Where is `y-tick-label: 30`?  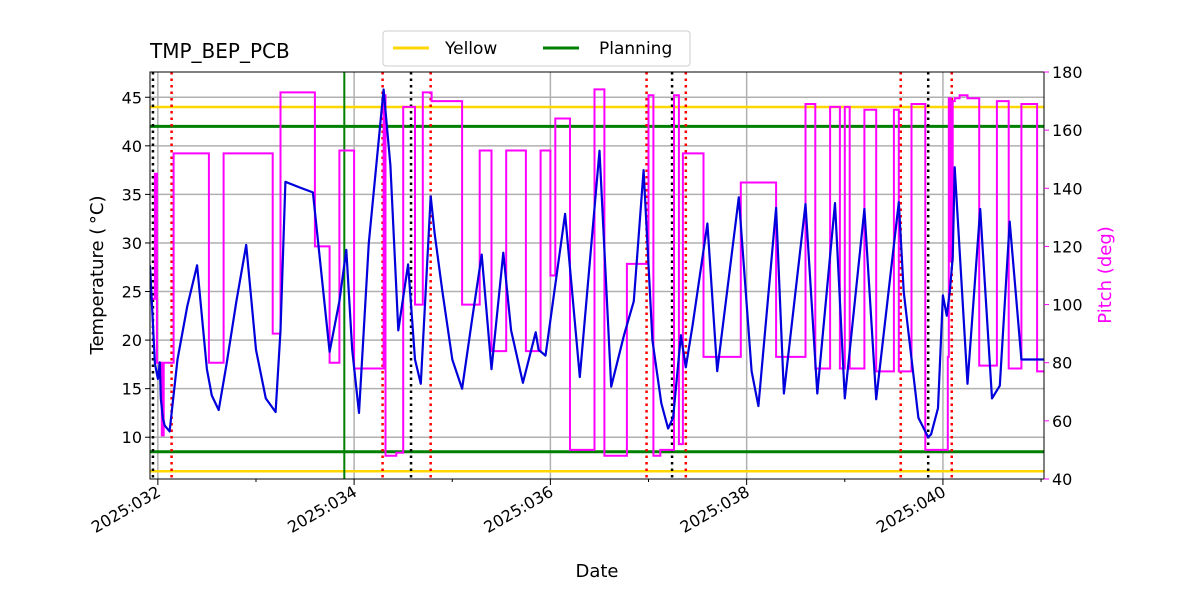
y-tick-label: 30 is located at coordinates (132, 243).